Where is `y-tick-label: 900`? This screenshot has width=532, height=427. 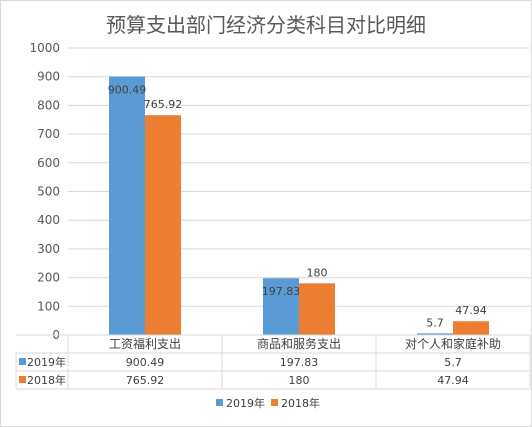 y-tick-label: 900 is located at coordinates (48, 77).